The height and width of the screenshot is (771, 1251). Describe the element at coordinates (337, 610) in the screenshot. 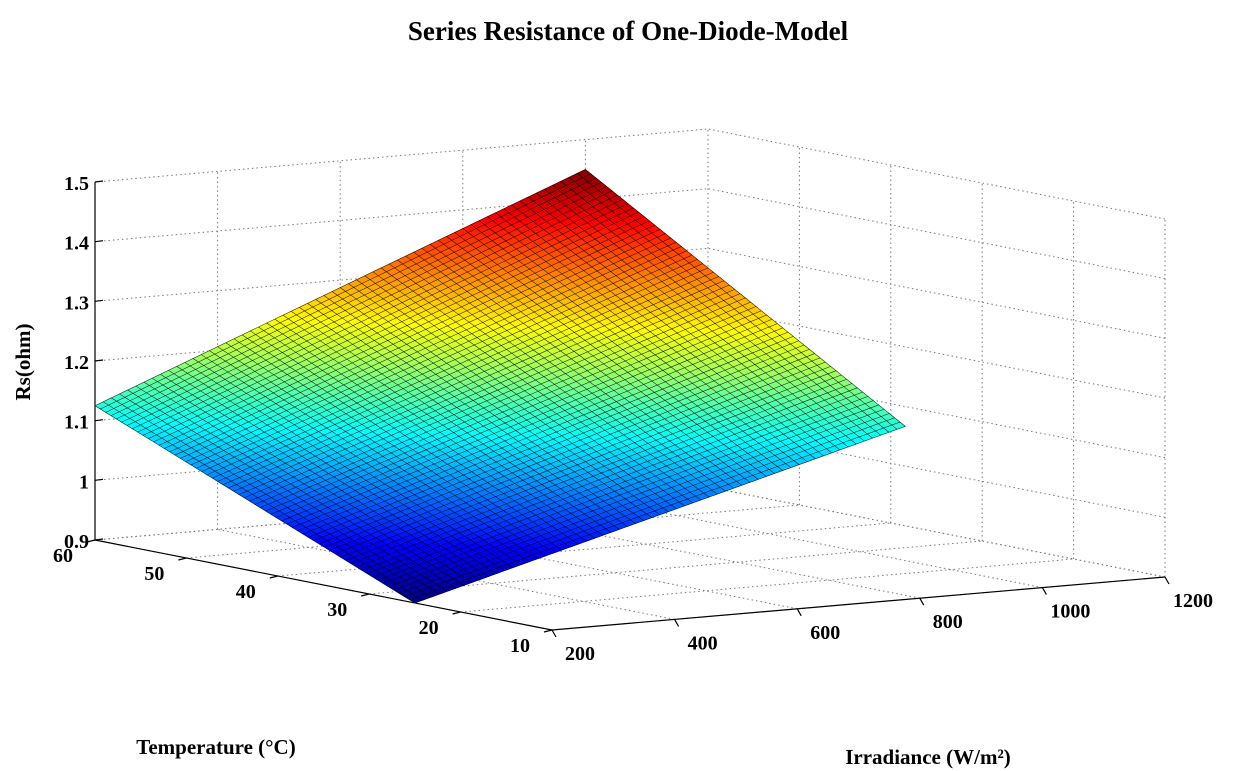

I see `y-tick-label: 30` at that location.